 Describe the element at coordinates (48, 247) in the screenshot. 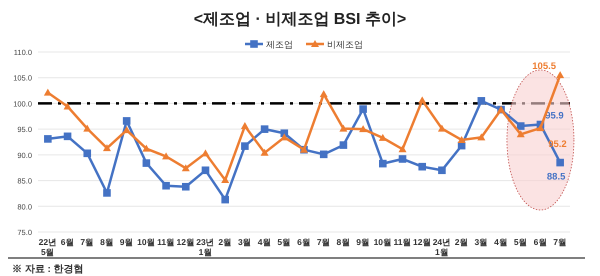

I see `x-tick-label: 22년 5월` at that location.